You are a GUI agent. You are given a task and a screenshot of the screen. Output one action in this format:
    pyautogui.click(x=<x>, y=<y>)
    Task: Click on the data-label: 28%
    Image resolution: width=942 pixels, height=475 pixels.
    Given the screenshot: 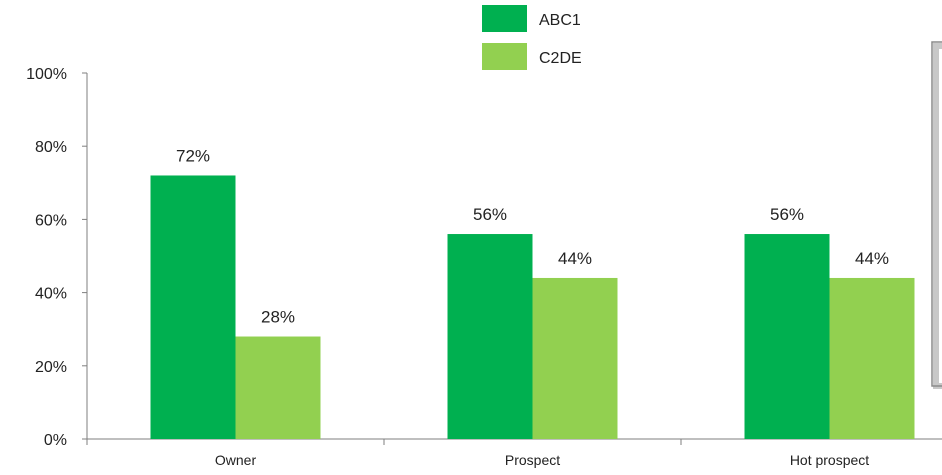 What is the action you would take?
    pyautogui.click(x=278, y=317)
    